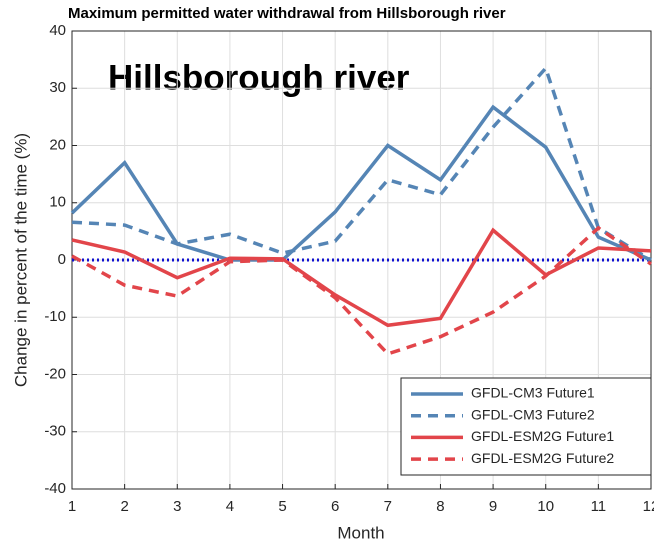 The image size is (654, 544). Describe the element at coordinates (388, 506) in the screenshot. I see `x-tick-label: 7` at that location.